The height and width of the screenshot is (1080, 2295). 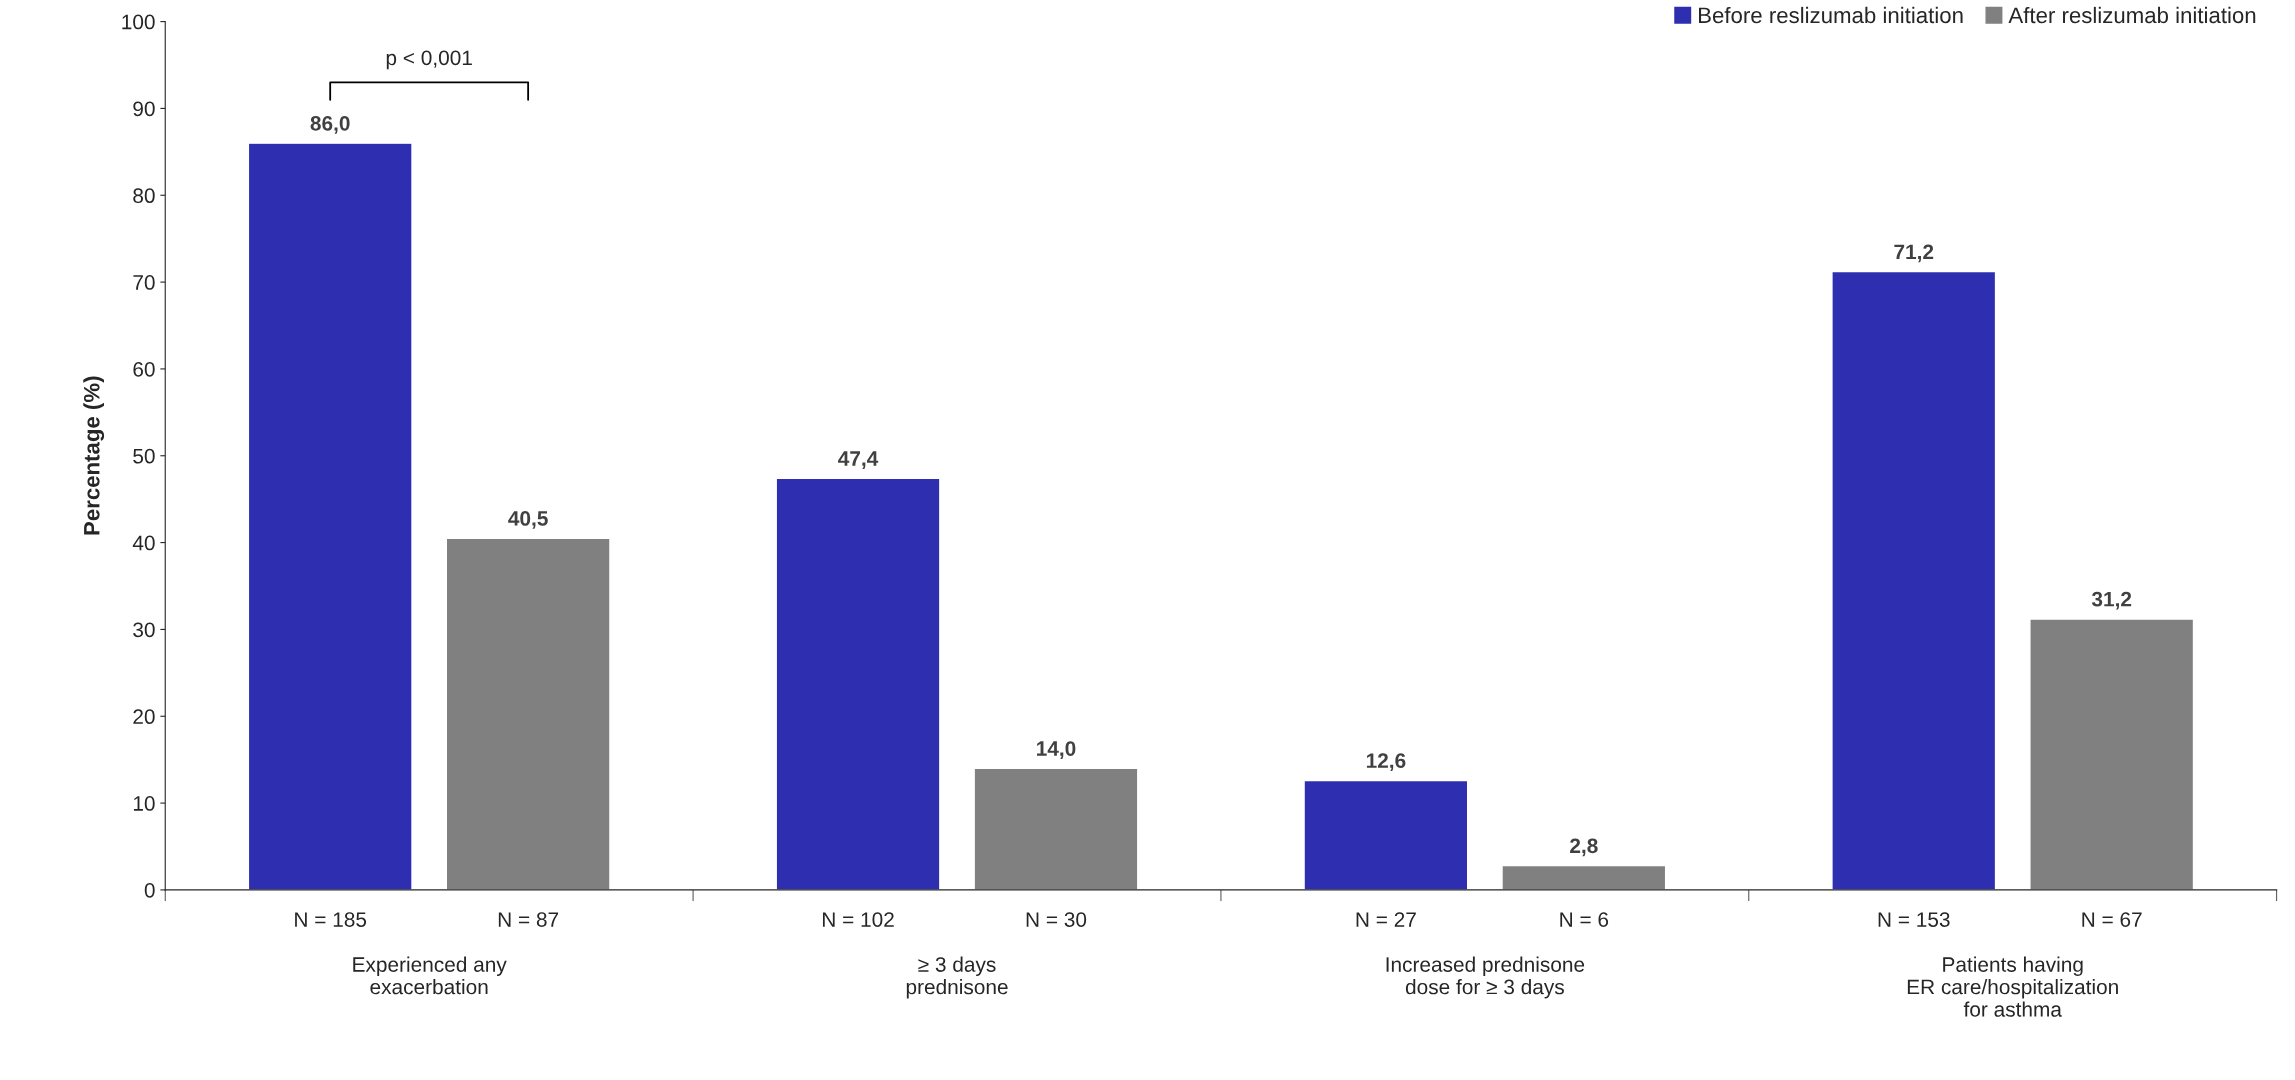 What do you see at coordinates (429, 60) in the screenshot?
I see `annotation: p < 0,001` at bounding box center [429, 60].